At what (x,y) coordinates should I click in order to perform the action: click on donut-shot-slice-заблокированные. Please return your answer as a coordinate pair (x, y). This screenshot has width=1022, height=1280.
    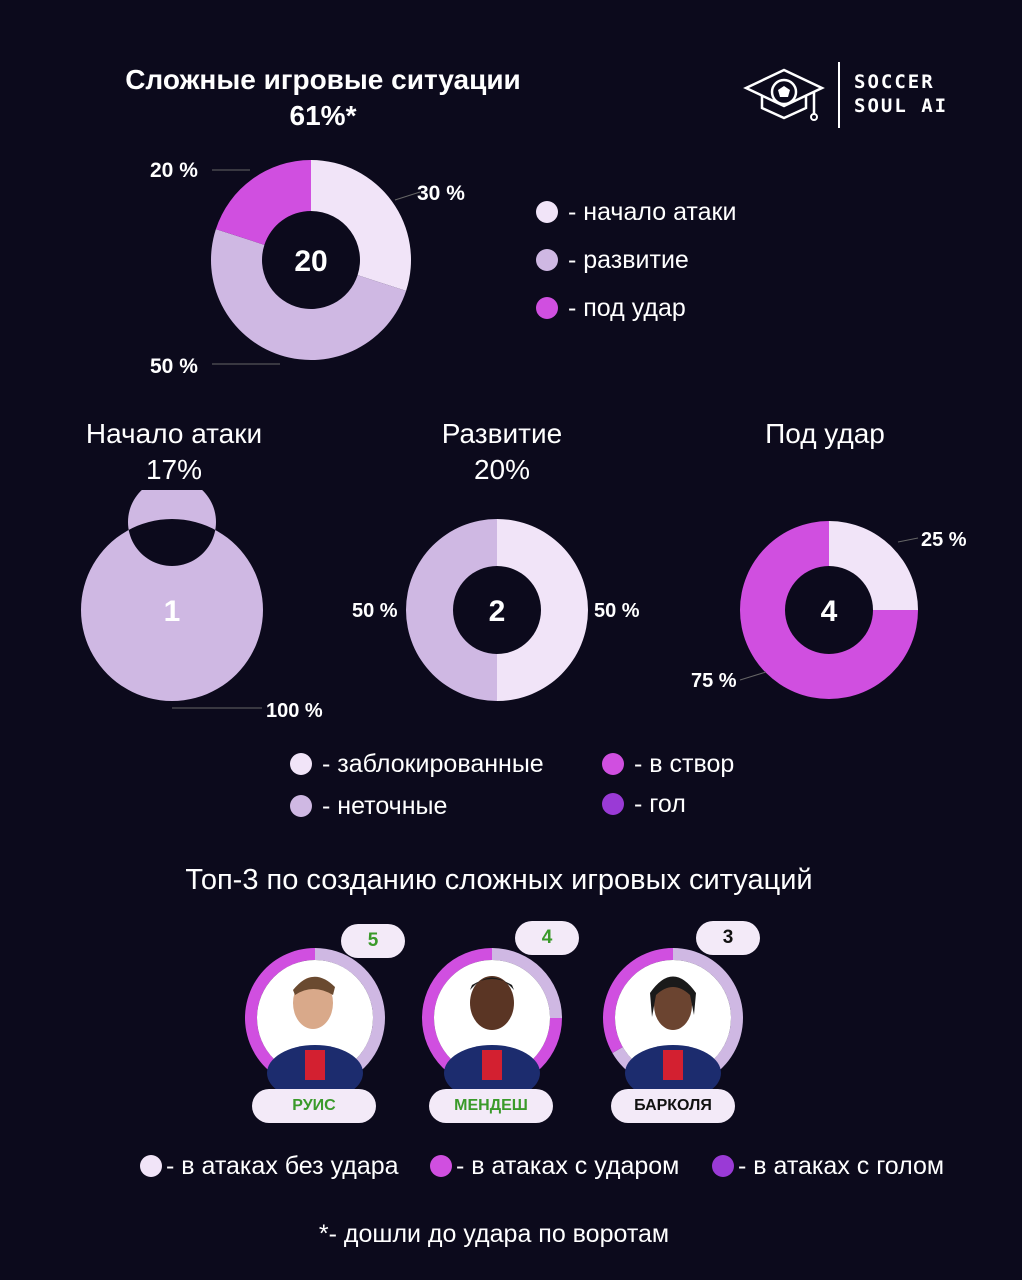
    Looking at the image, I should click on (873, 565).